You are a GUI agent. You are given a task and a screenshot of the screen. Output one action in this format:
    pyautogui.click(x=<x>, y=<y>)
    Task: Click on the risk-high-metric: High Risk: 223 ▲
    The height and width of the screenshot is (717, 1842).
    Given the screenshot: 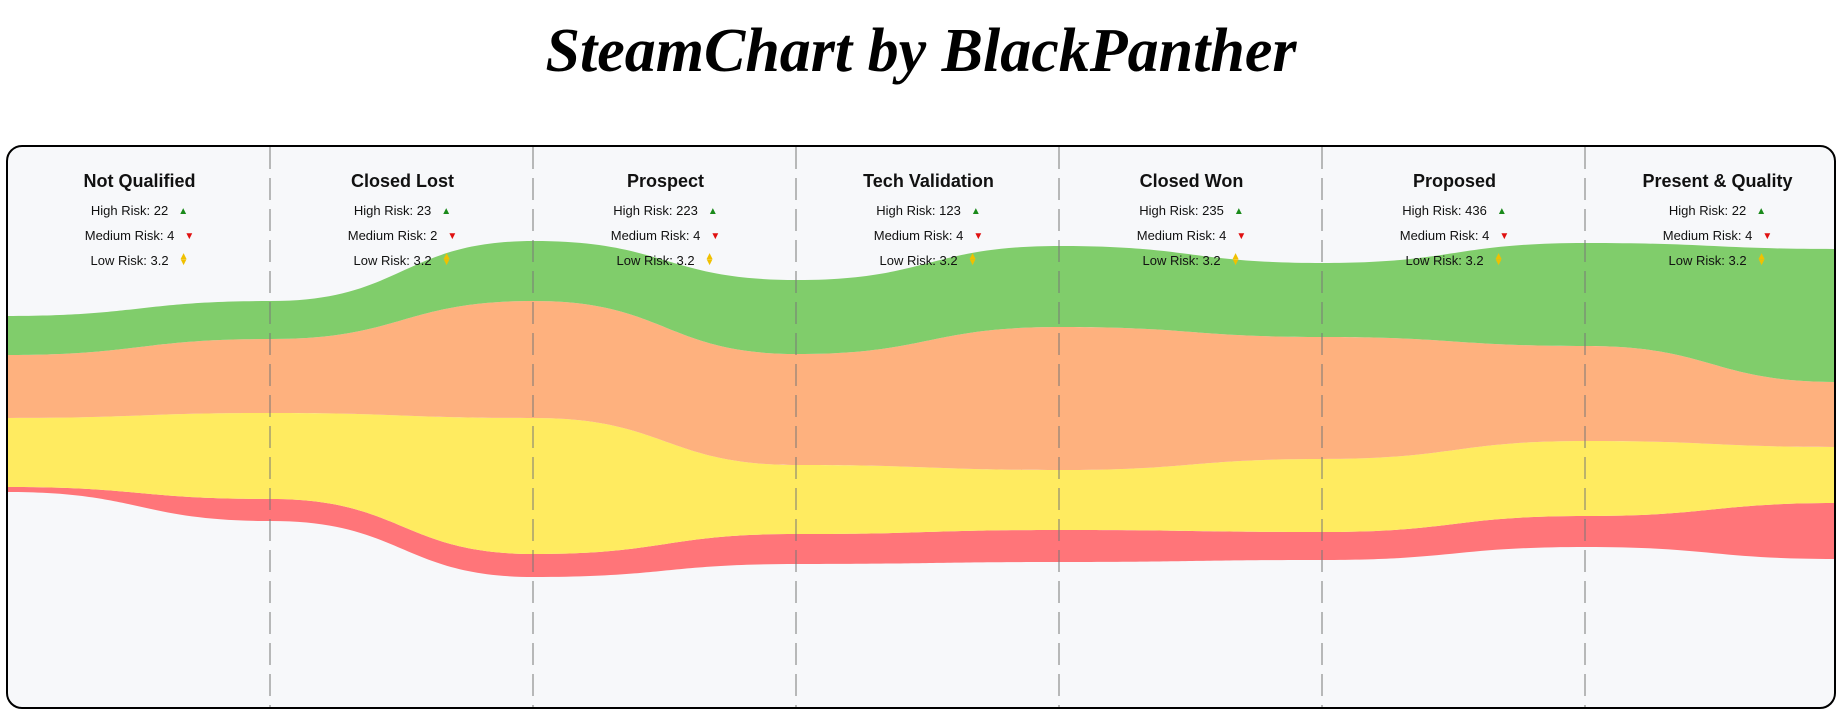 What is the action you would take?
    pyautogui.click(x=665, y=210)
    